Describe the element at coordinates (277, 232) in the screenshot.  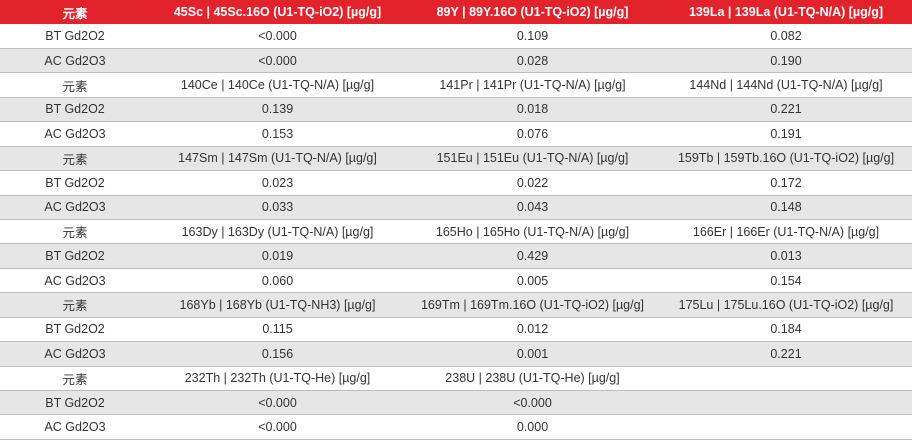
I see `table-cell: 163Dy | 163Dy (U1-TQ-N/A) [µg/g]` at that location.